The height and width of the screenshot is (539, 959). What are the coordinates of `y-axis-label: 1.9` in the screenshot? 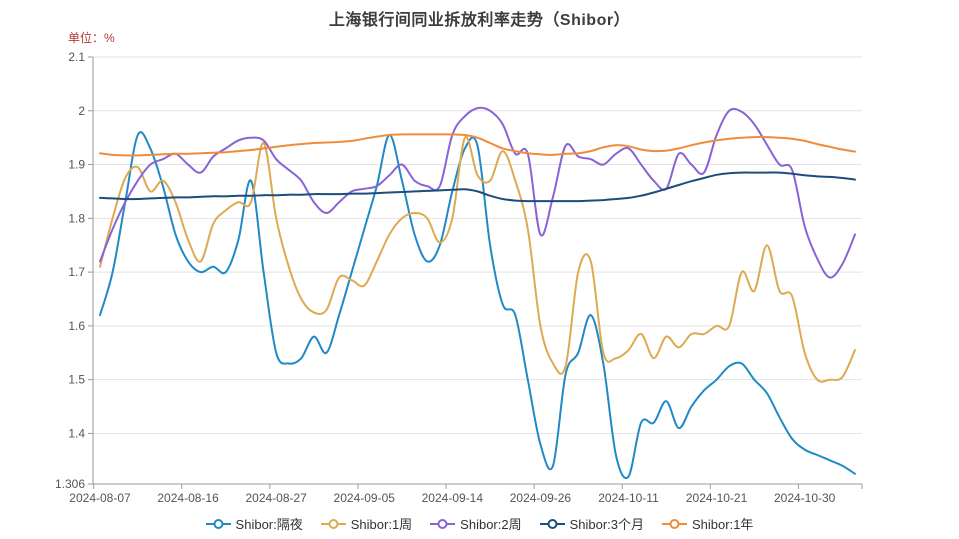 It's located at (76, 165).